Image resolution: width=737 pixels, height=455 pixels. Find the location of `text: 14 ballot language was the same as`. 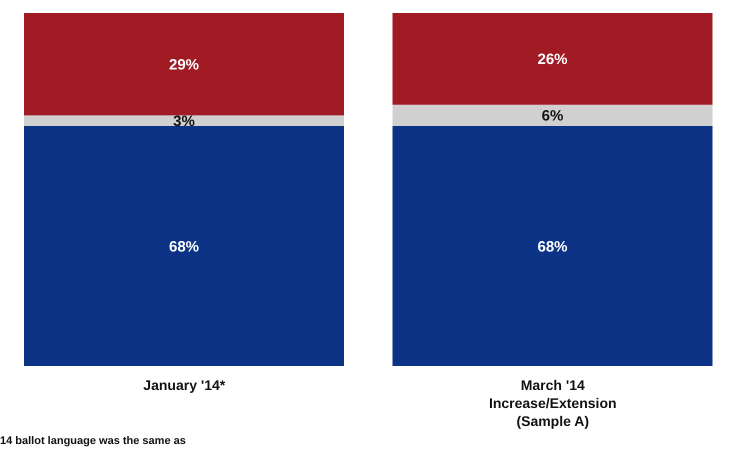

text: 14 ballot language was the same as is located at coordinates (93, 441).